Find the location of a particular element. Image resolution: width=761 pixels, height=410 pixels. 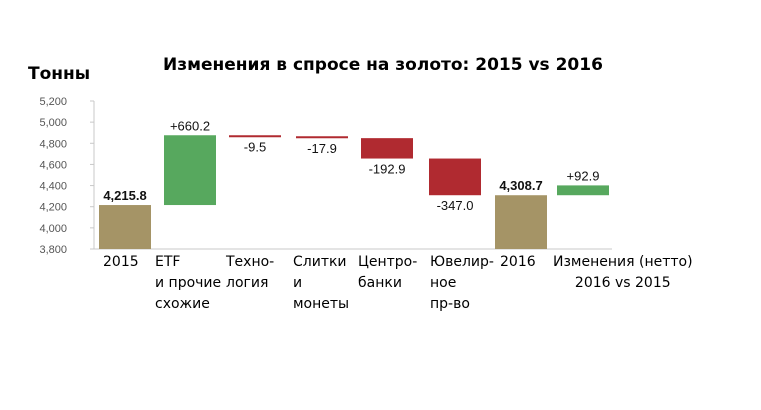

data-label: 4,215.8 is located at coordinates (124, 195).